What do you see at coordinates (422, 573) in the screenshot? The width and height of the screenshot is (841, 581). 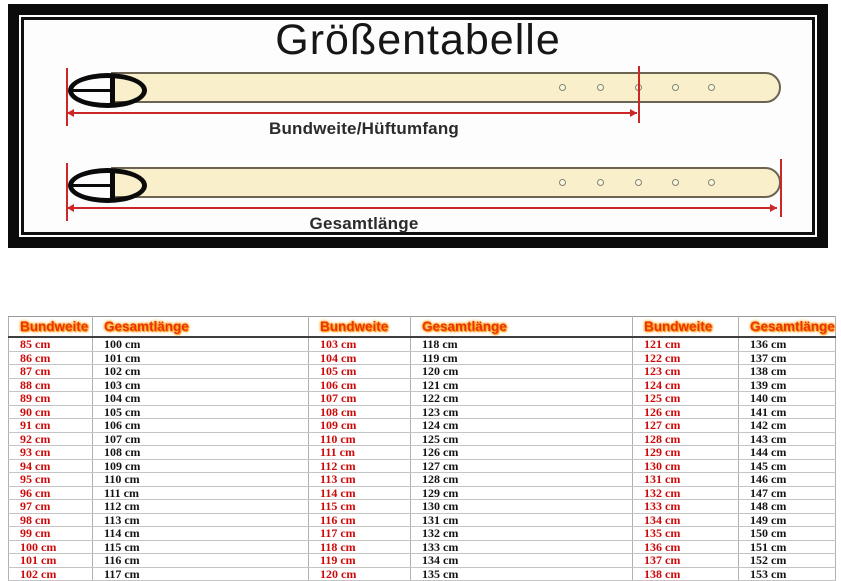 I see `size-table-row: 102 cm 117 cm 120 cm 135 cm 138 cm 153 cm` at bounding box center [422, 573].